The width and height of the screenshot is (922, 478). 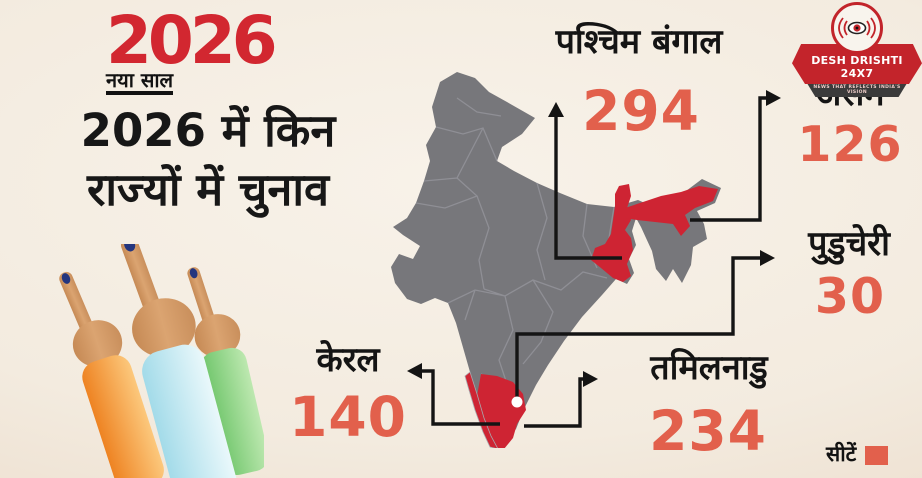 I want to click on page-title: 2026 में किन राज्यों में चुनाव, so click(x=208, y=160).